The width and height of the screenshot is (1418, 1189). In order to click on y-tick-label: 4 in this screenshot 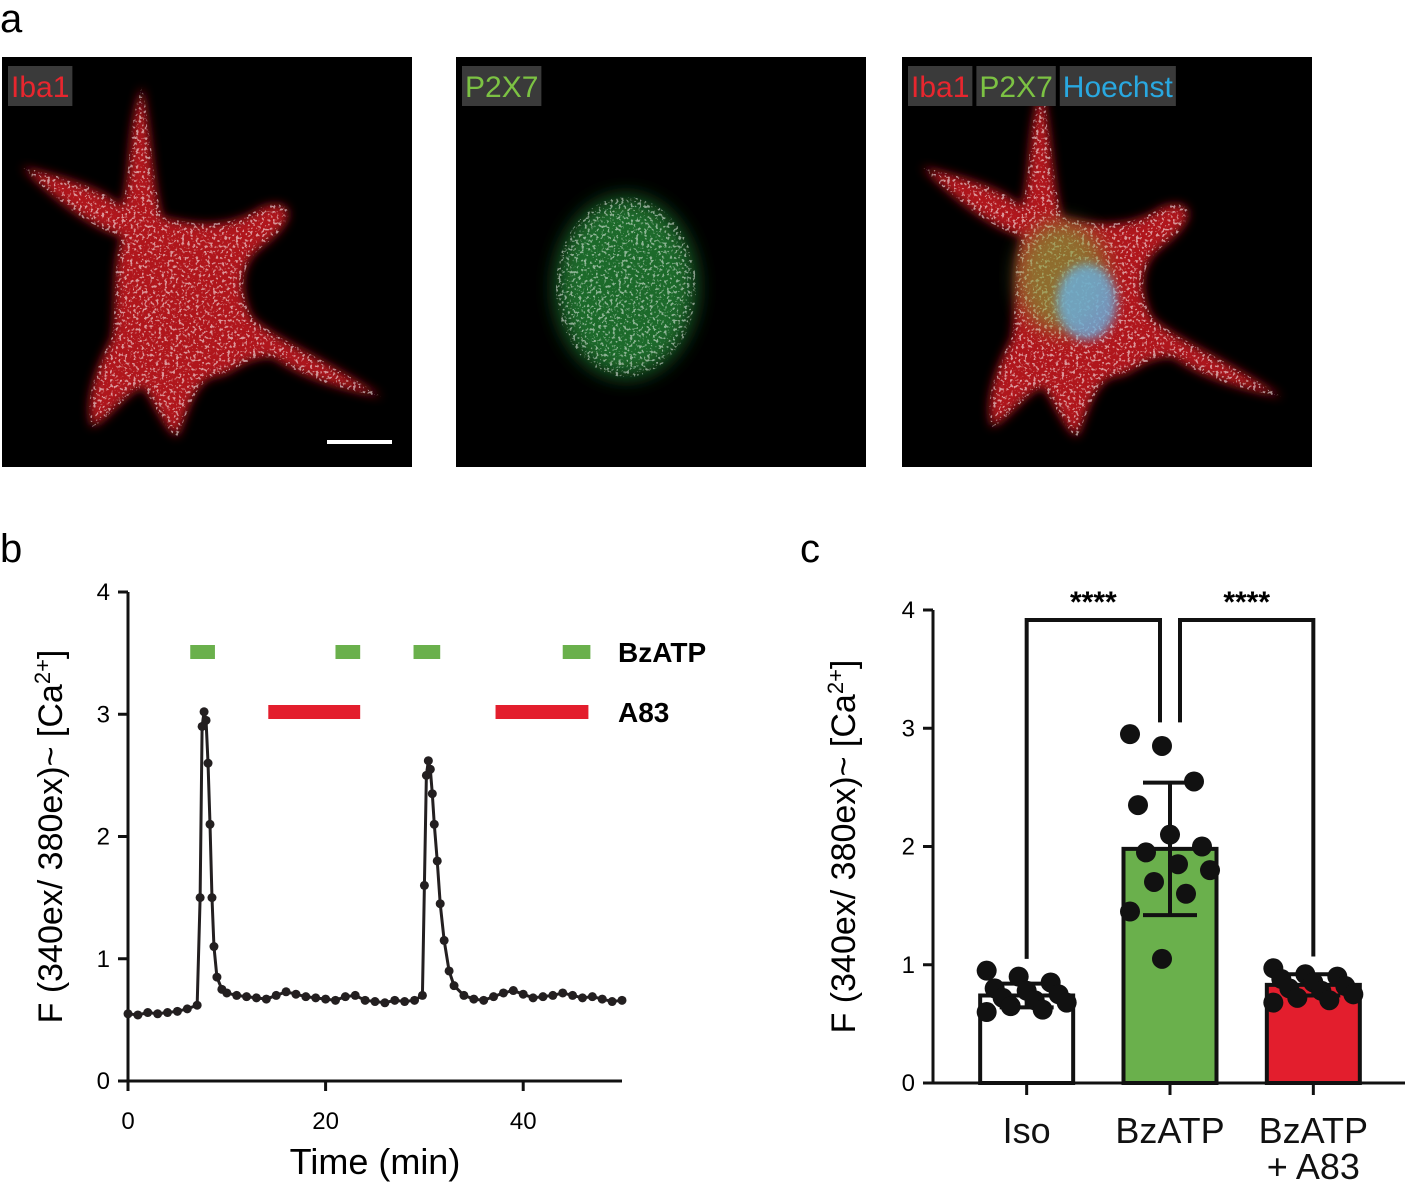, I will do `click(908, 610)`.